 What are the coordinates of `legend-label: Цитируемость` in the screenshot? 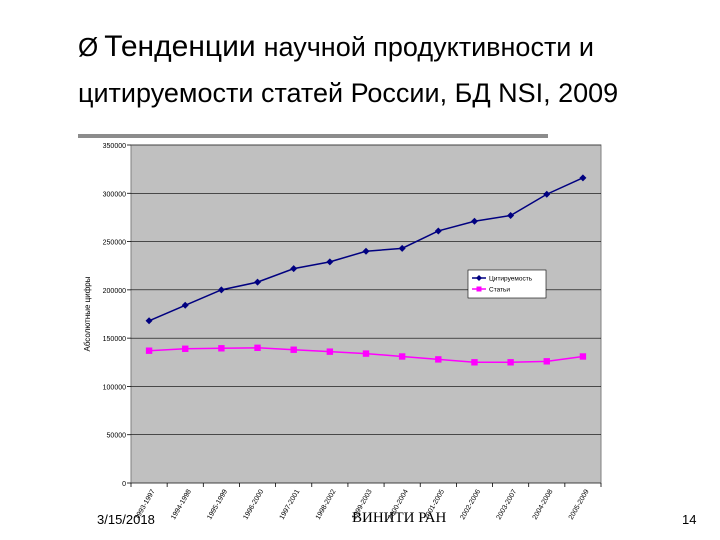 It's located at (511, 279).